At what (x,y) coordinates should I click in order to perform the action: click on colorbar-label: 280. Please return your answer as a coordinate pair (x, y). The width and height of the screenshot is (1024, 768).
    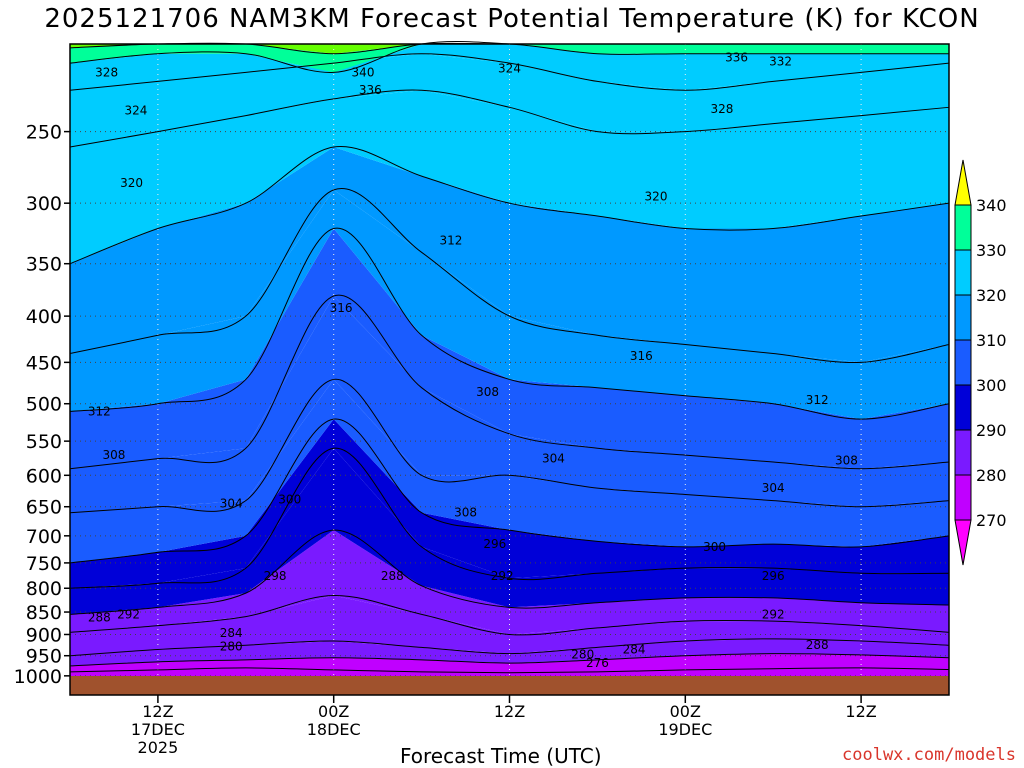
    Looking at the image, I should click on (991, 475).